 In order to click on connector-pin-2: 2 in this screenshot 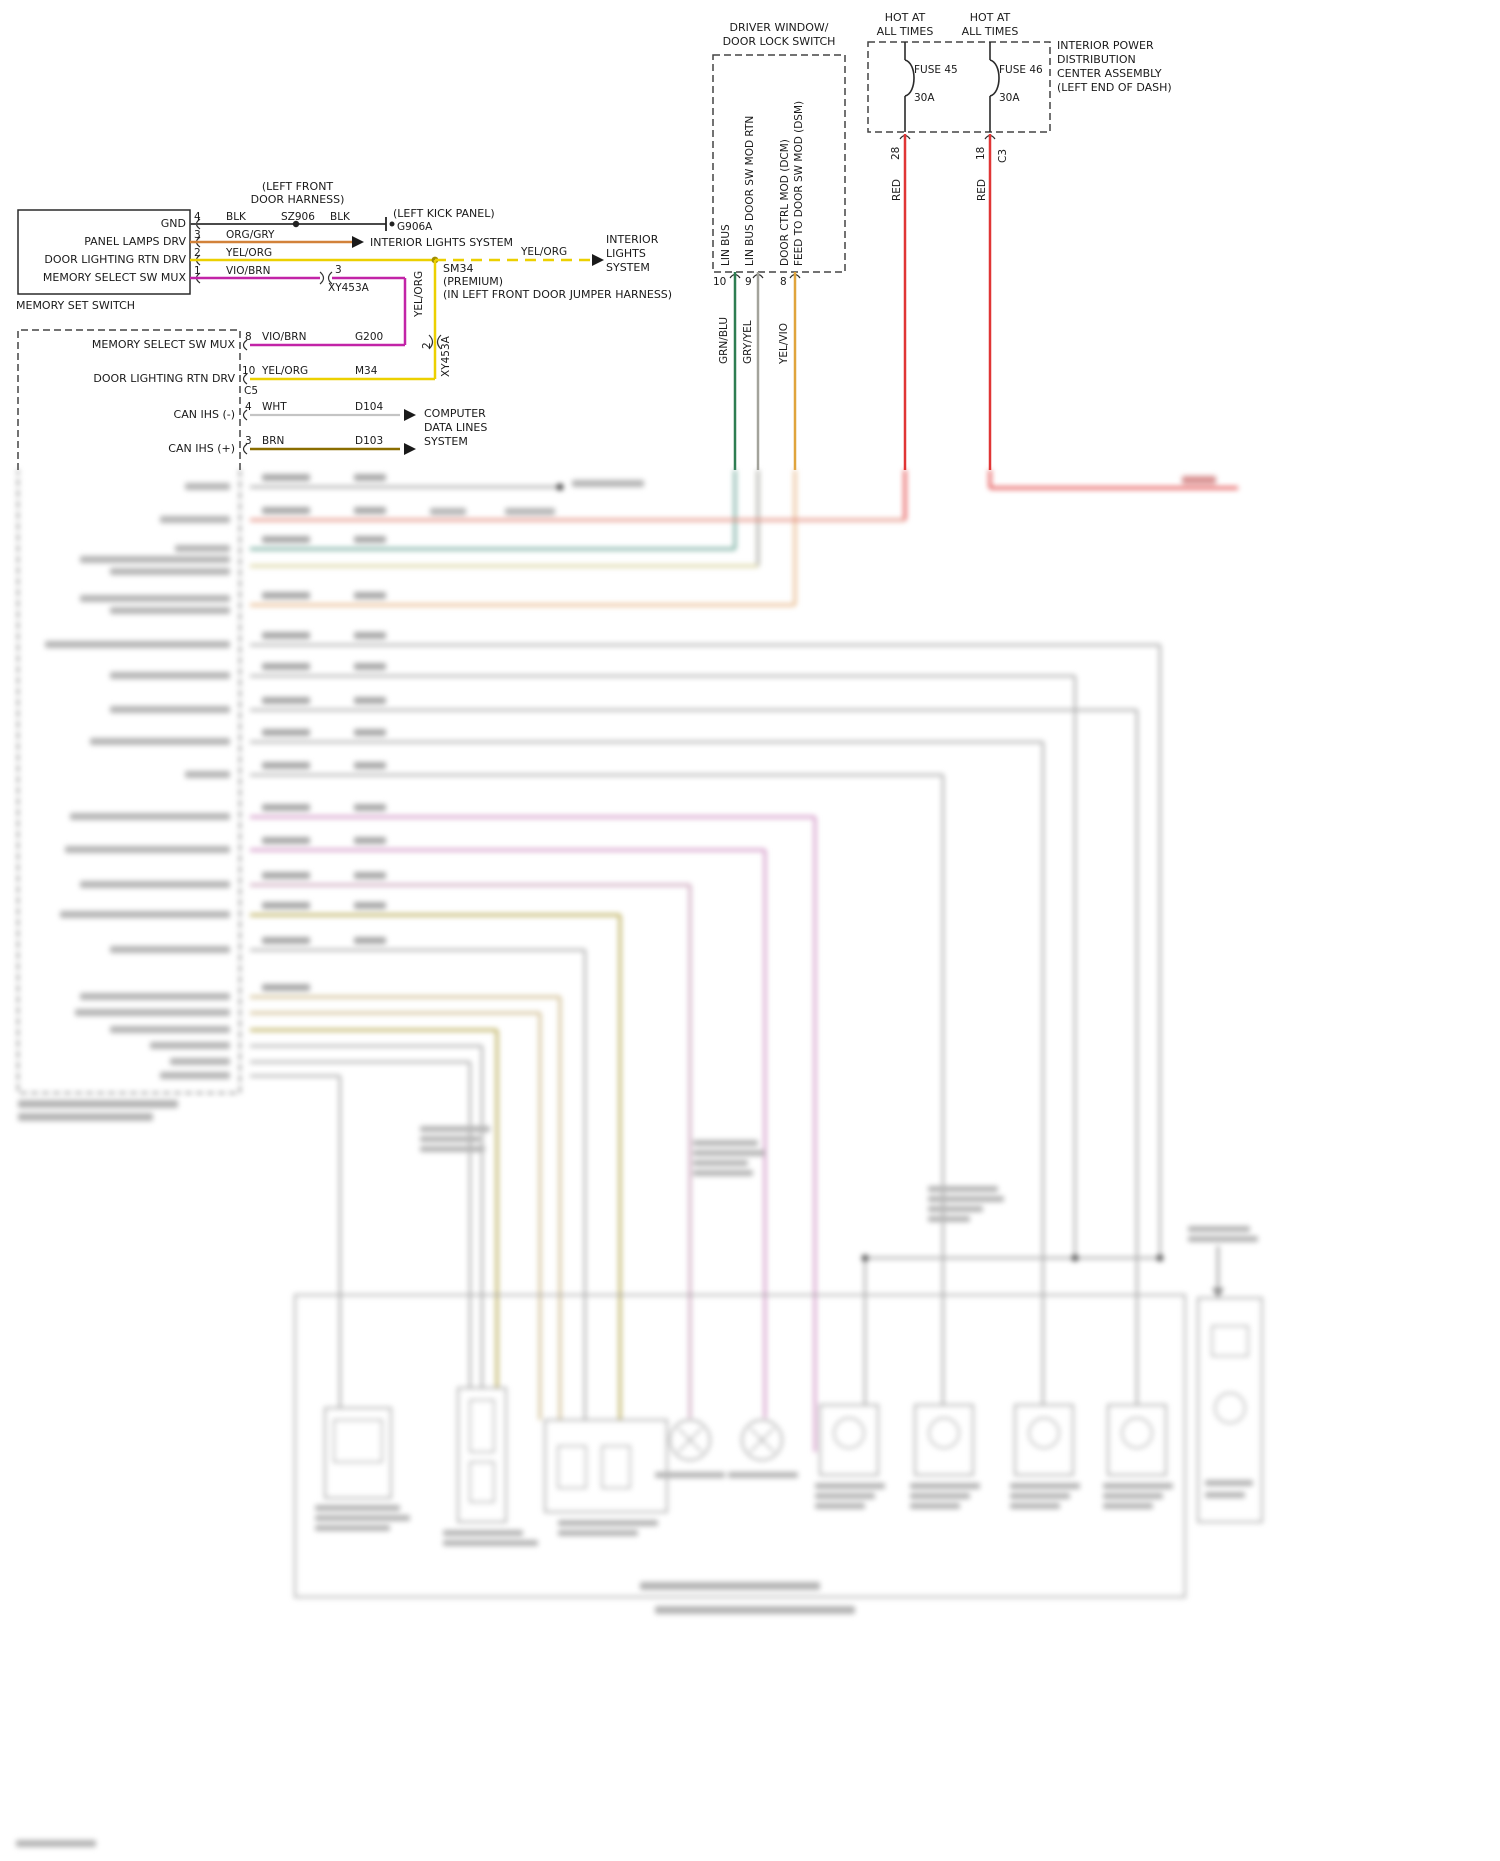, I will do `click(427, 345)`.